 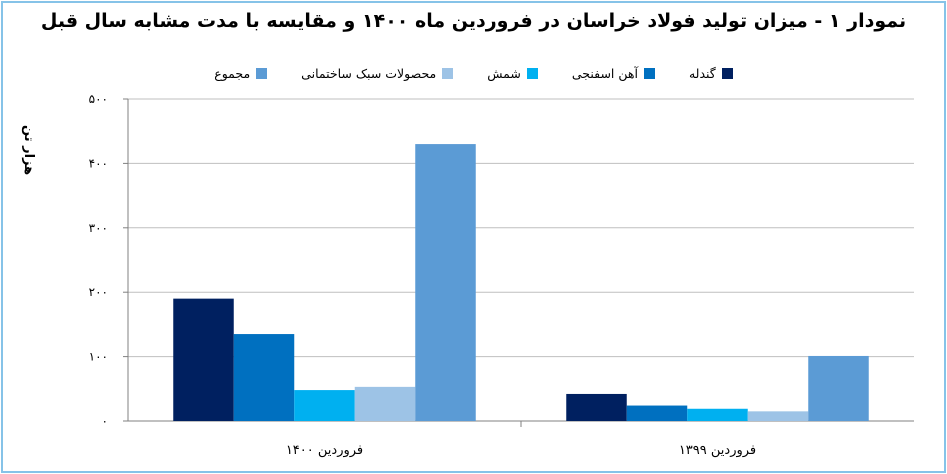 What do you see at coordinates (28, 150) in the screenshot?
I see `y-axis-label: هزار تن` at bounding box center [28, 150].